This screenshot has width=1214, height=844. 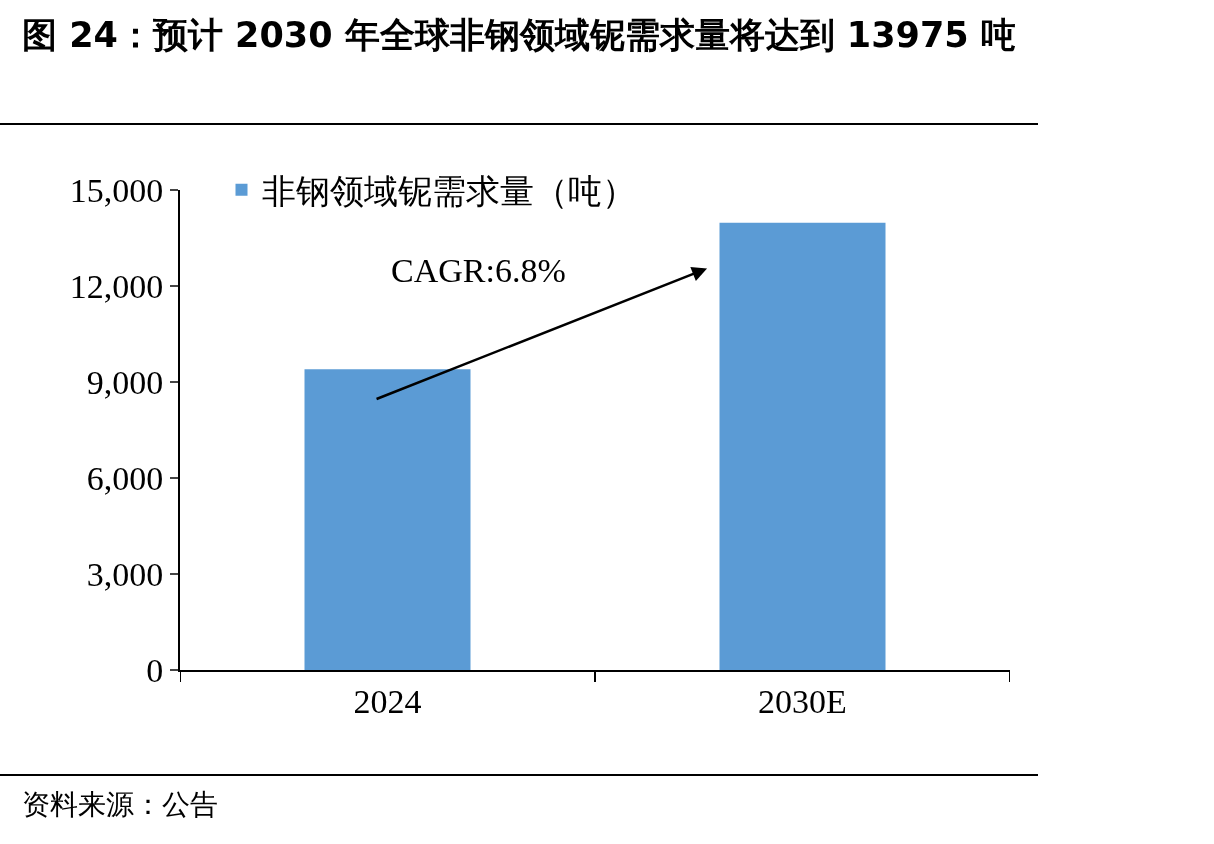 I want to click on text: 资料来源：公告, so click(x=120, y=805).